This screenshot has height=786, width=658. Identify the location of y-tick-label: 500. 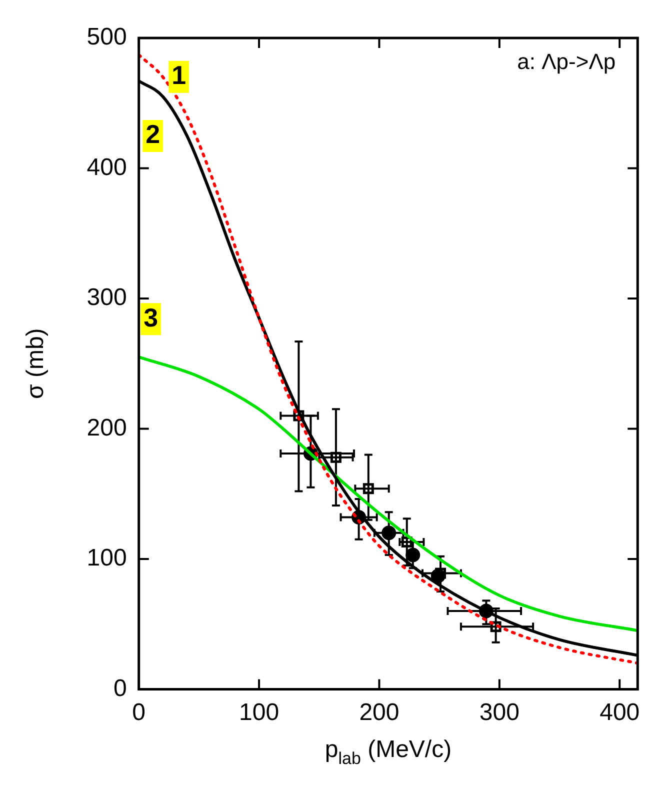
(106, 37).